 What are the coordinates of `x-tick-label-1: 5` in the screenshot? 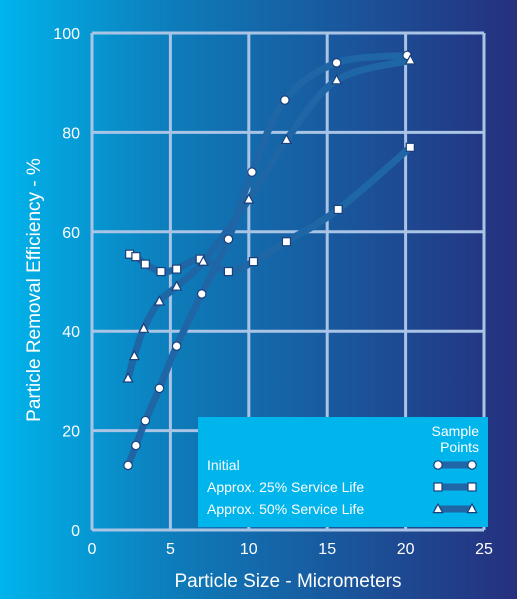 It's located at (170, 549).